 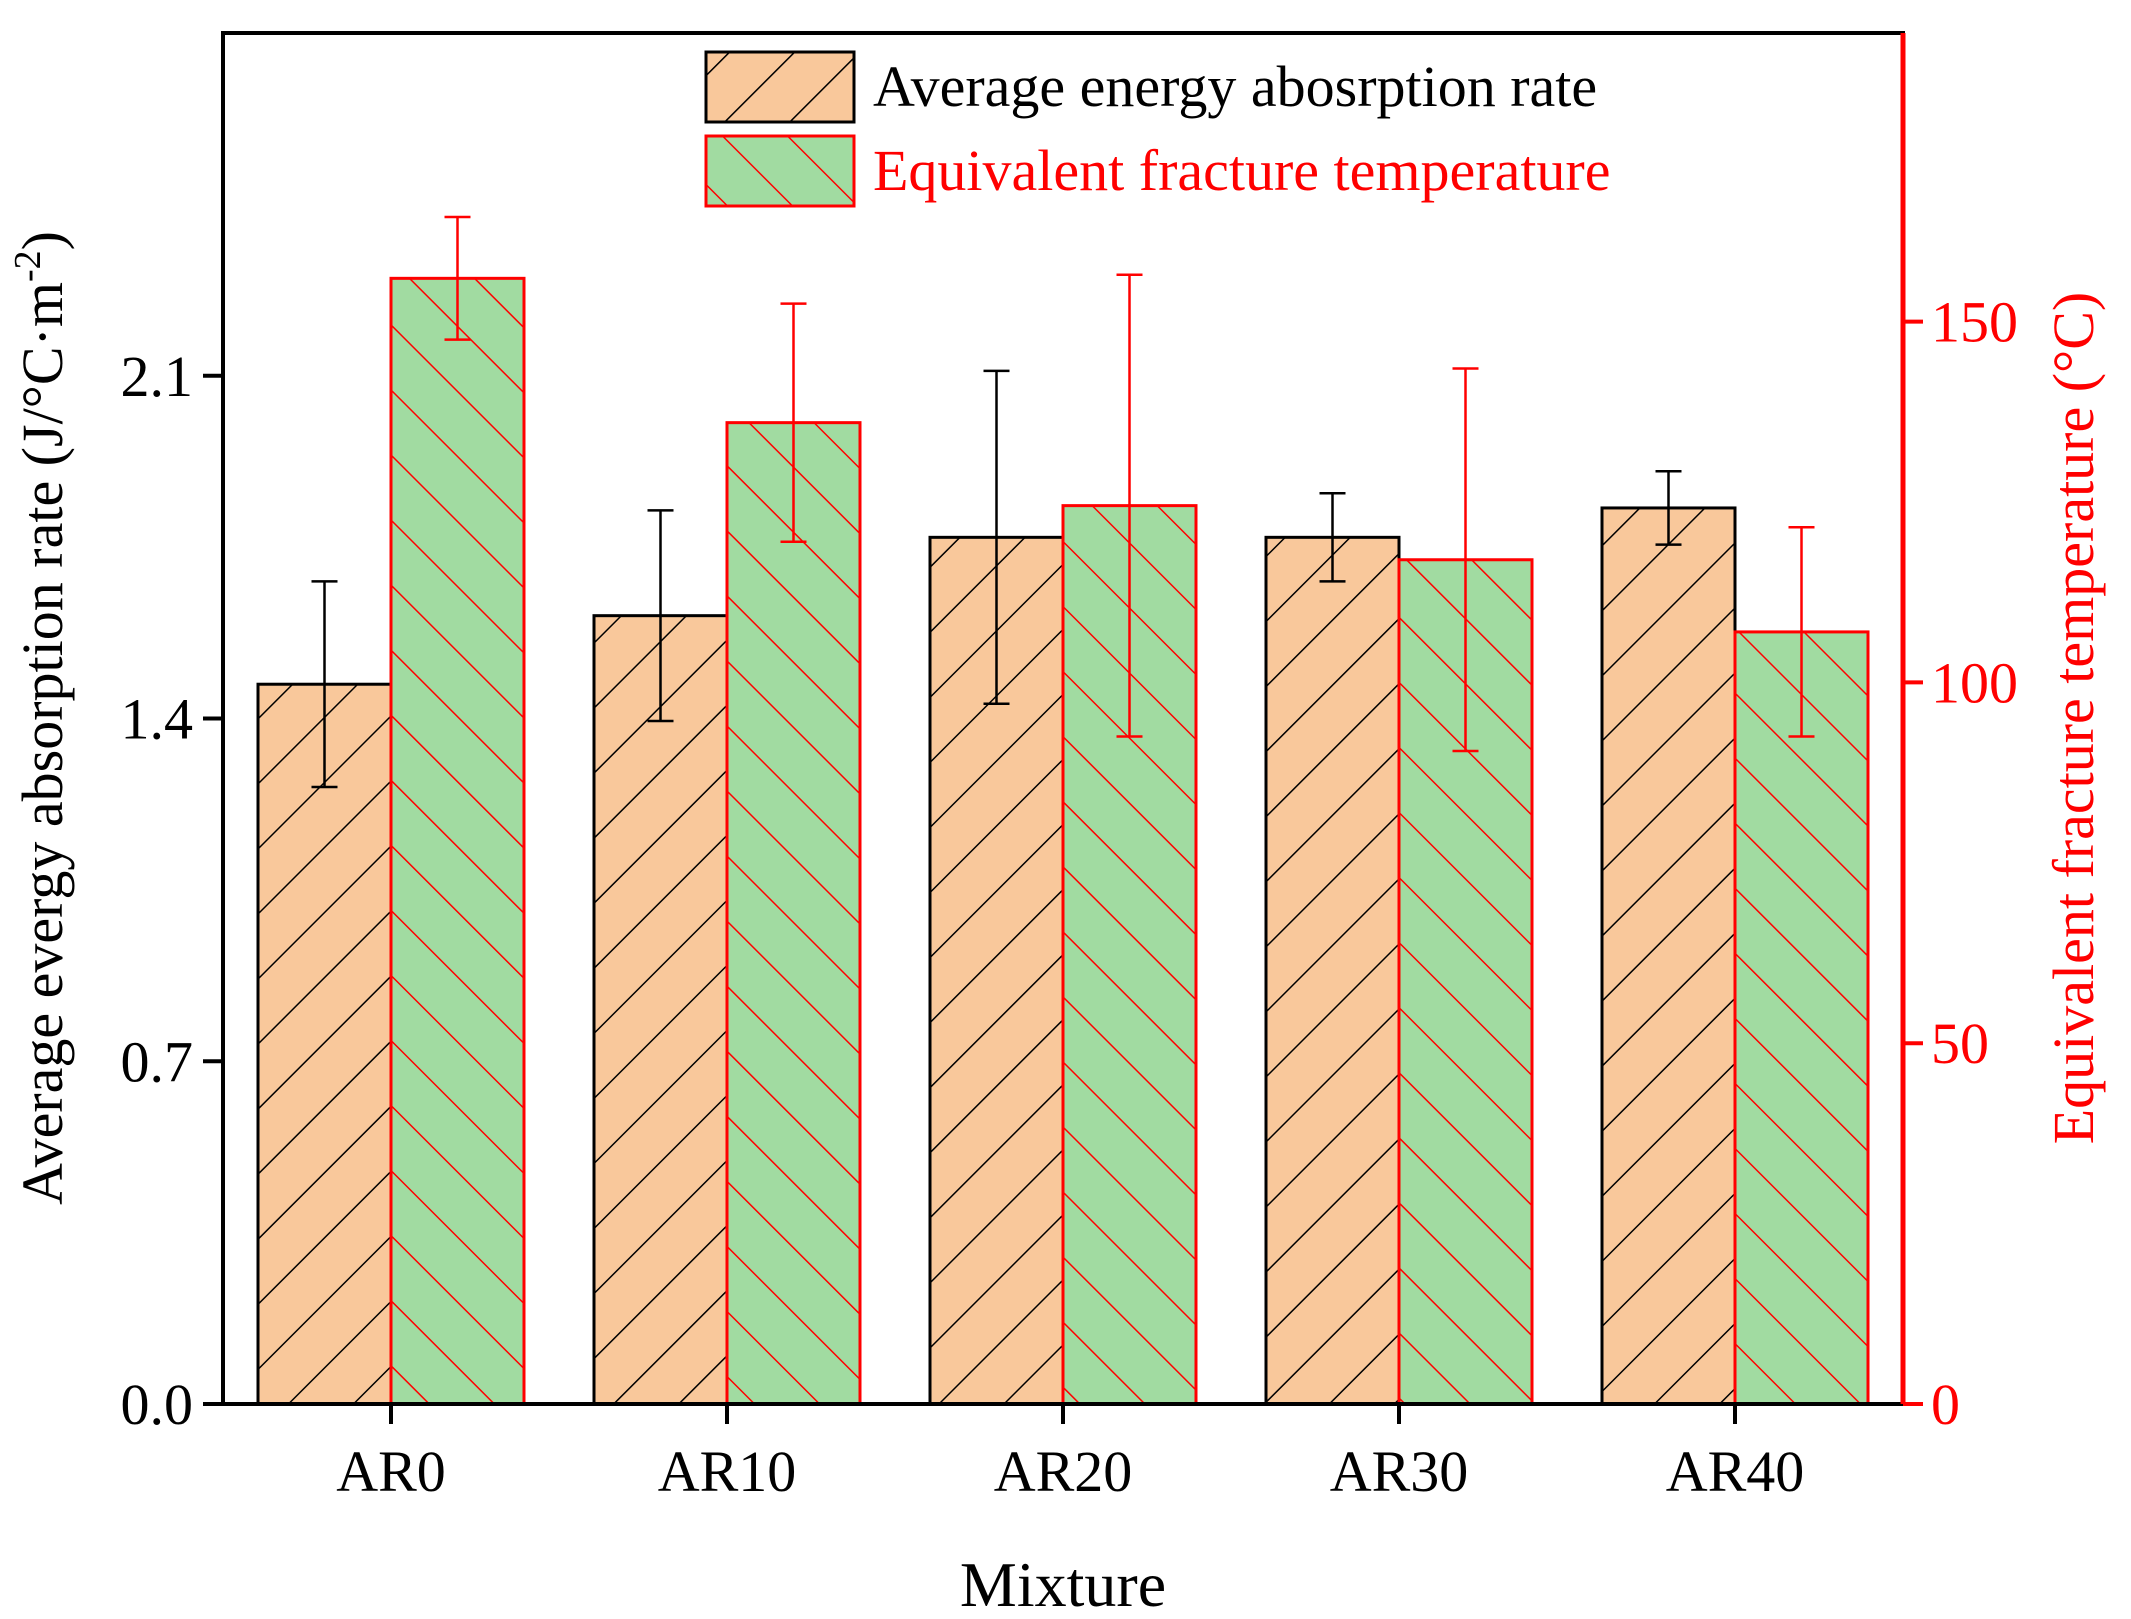 What do you see at coordinates (1465, 560) in the screenshot?
I see `error-bar-temperature-ar30` at bounding box center [1465, 560].